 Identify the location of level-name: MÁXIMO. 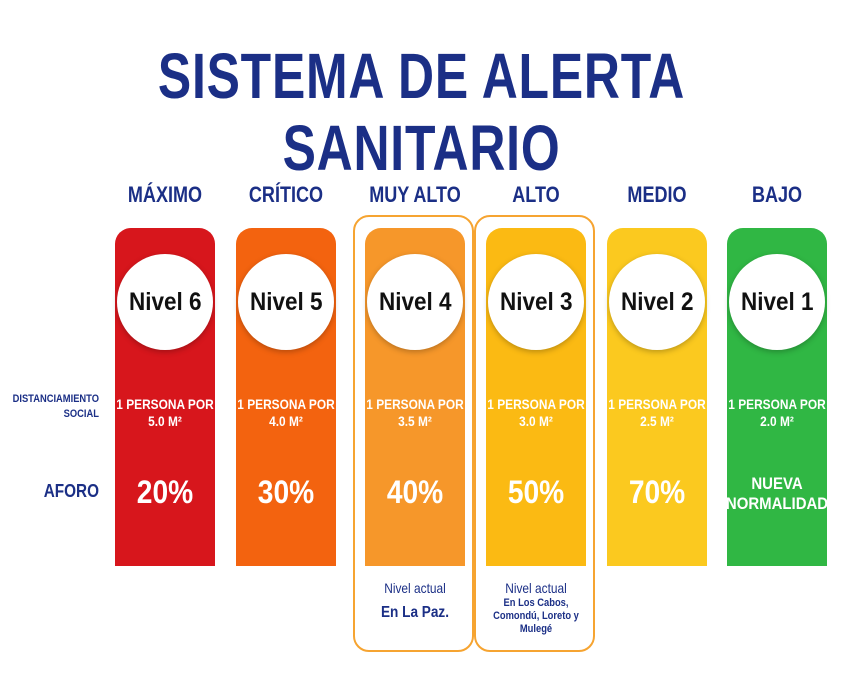
(165, 194).